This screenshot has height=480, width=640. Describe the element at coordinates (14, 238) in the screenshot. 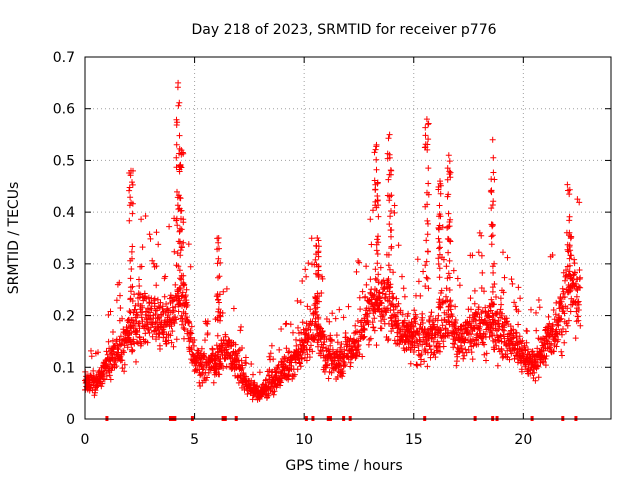

I see `y-axis-label: SRMTID / TECUs` at that location.